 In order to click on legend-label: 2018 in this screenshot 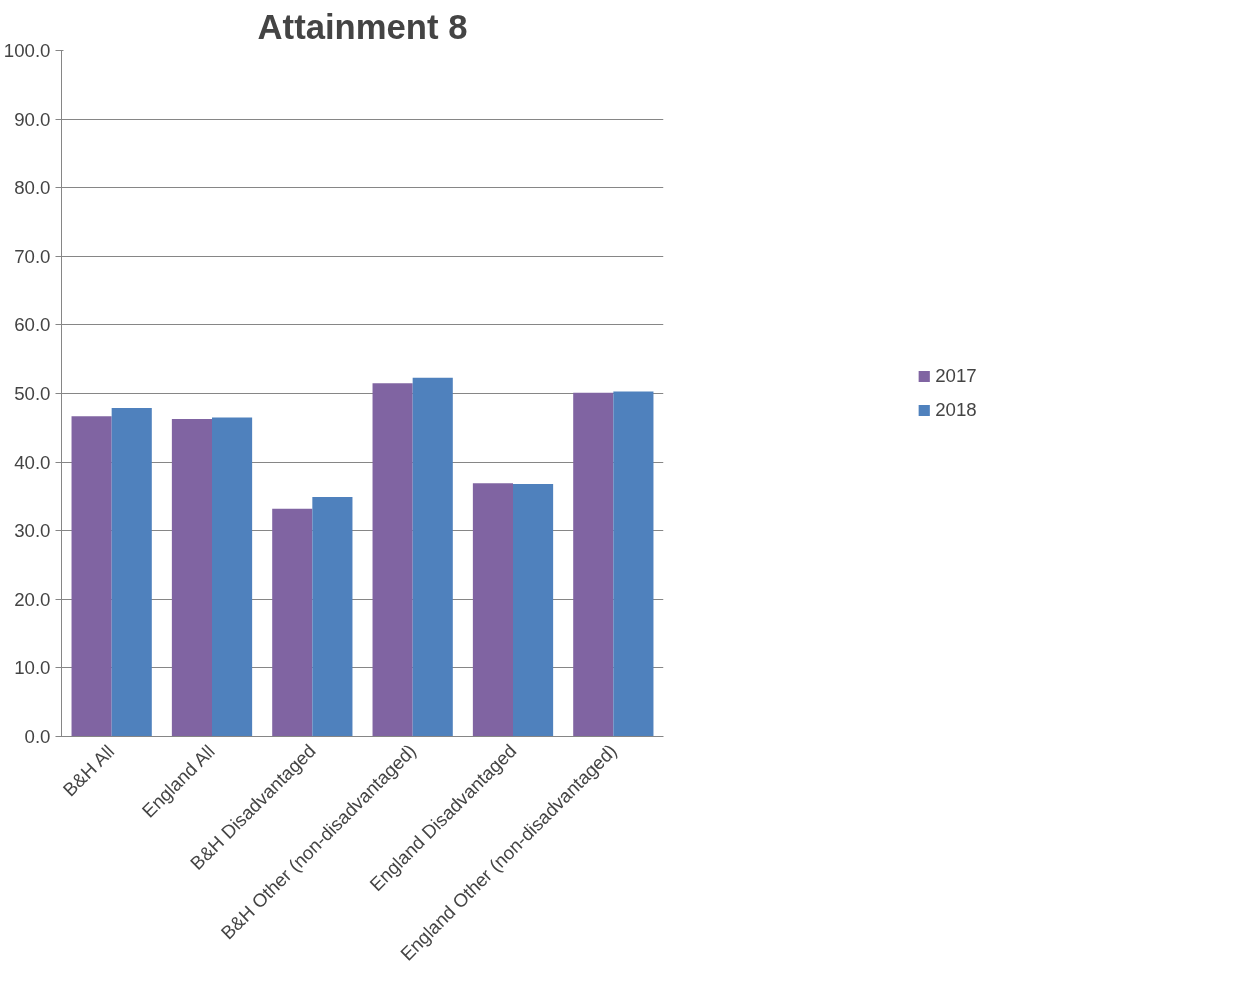, I will do `click(956, 410)`.